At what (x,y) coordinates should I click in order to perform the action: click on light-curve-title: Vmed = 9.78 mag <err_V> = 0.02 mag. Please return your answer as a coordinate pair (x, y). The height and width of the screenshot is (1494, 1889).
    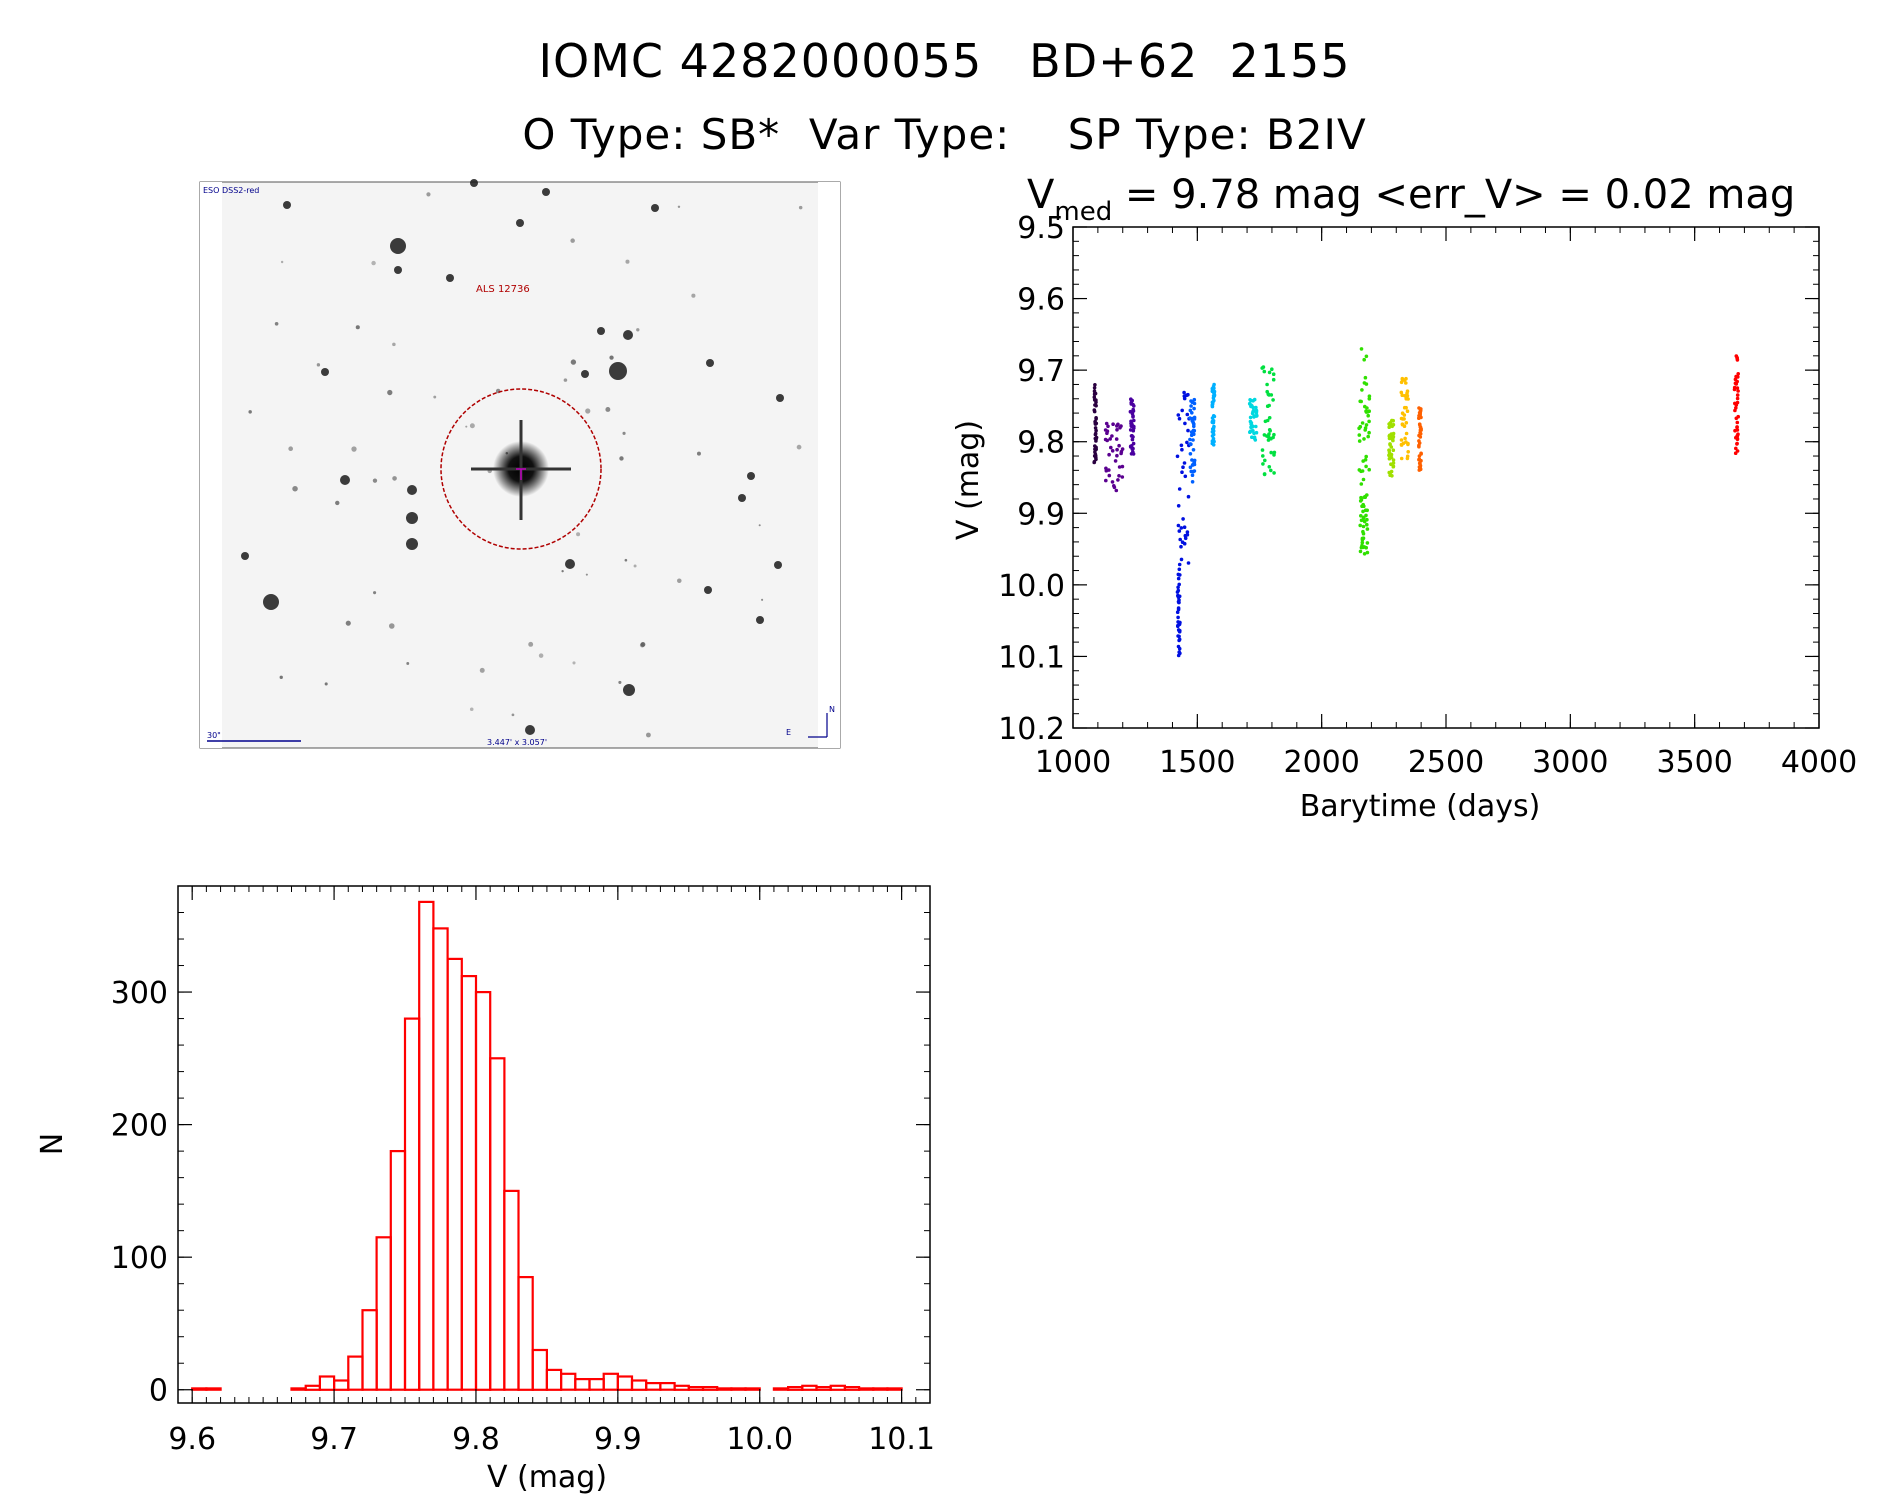
    Looking at the image, I should click on (1411, 199).